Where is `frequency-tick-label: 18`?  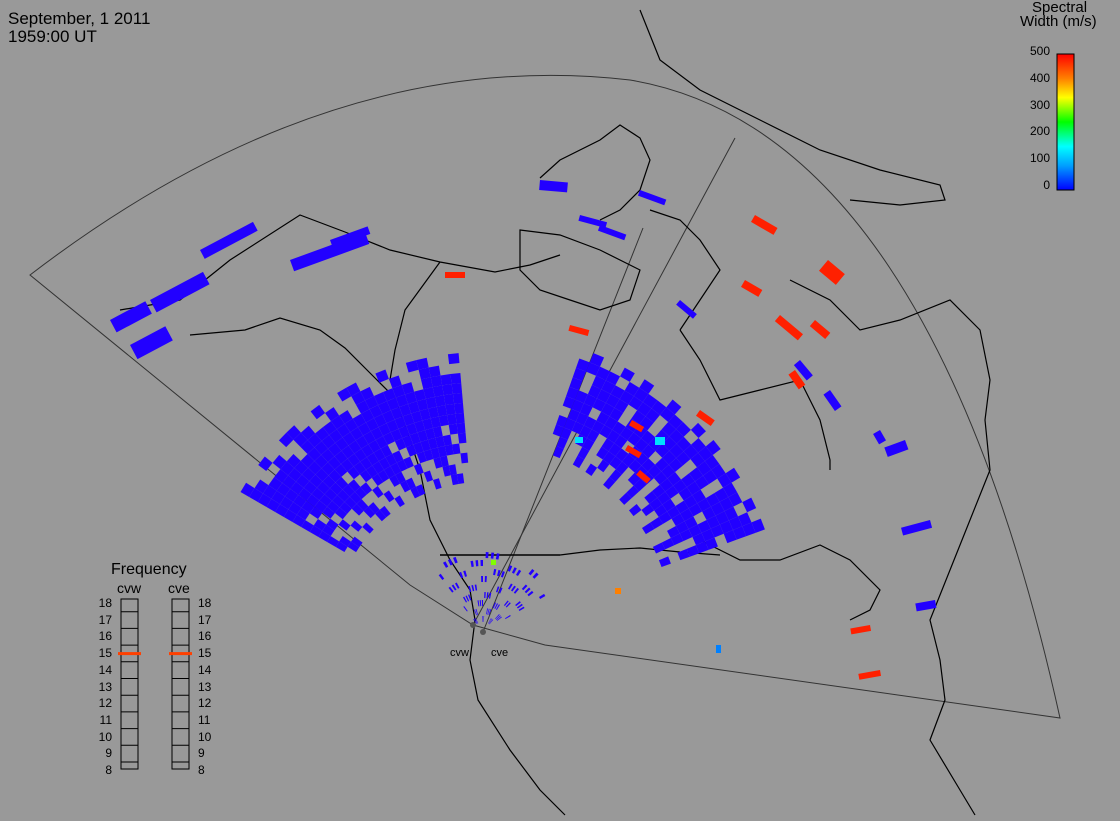 frequency-tick-label: 18 is located at coordinates (105, 603).